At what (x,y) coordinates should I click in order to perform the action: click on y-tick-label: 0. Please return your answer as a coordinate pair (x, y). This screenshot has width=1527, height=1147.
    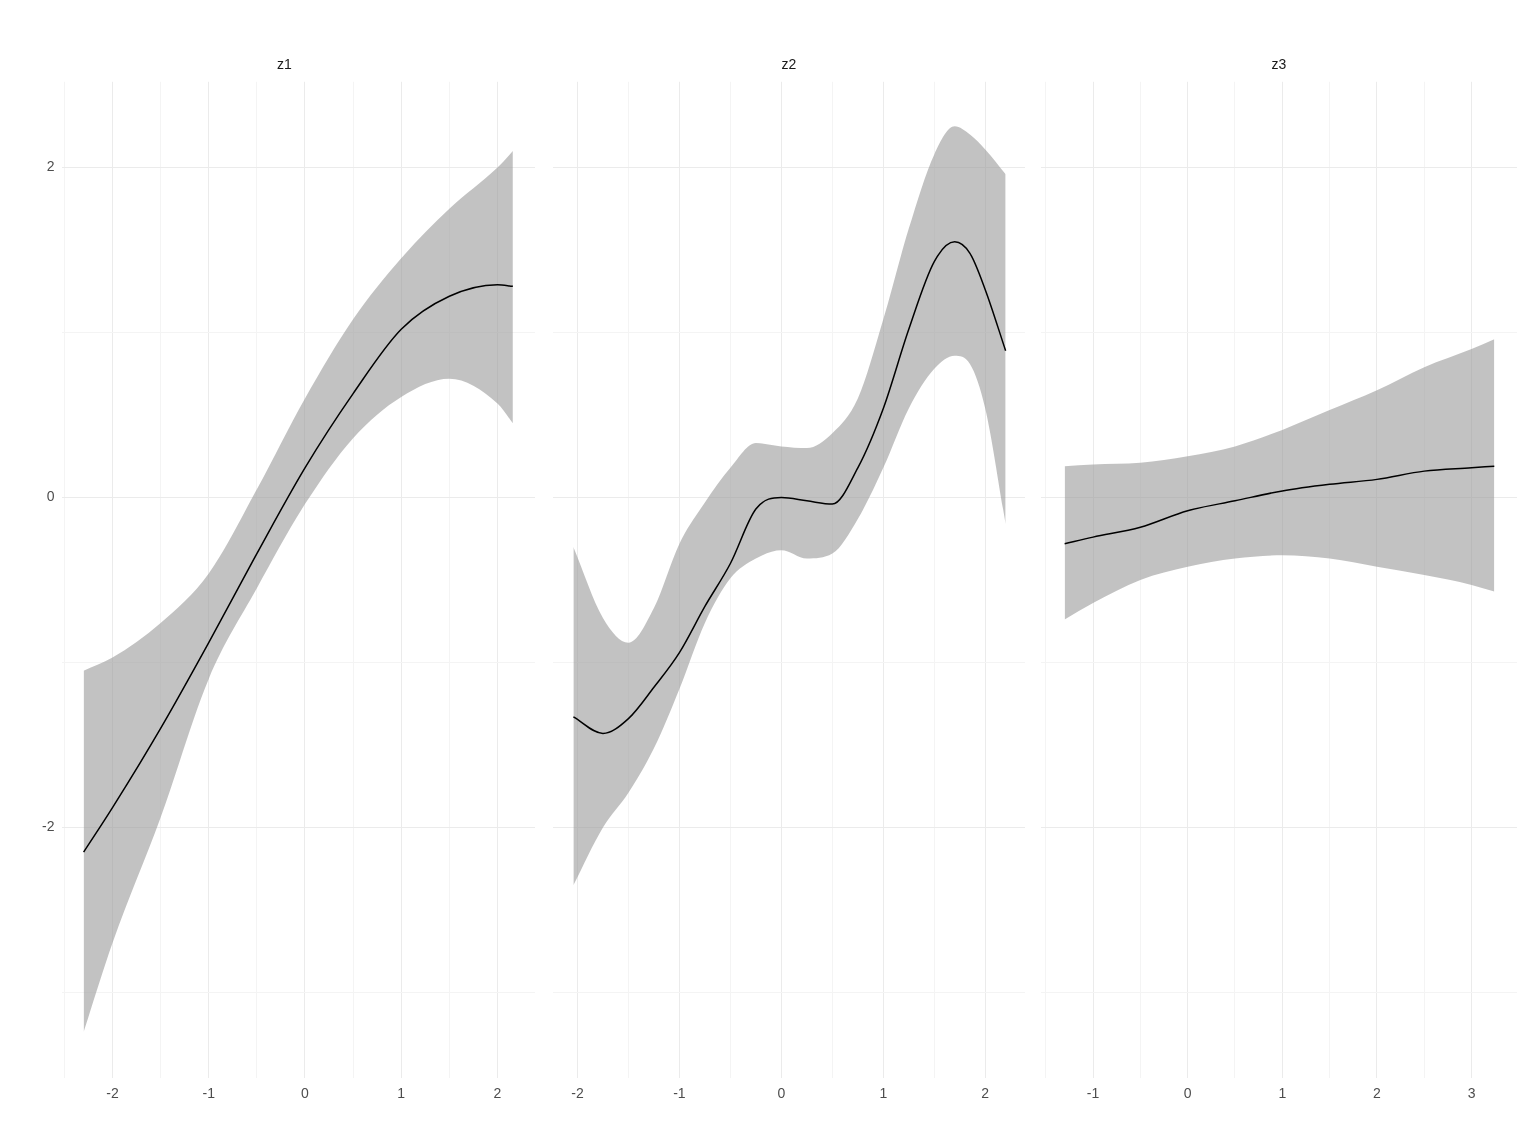
    Looking at the image, I should click on (50, 496).